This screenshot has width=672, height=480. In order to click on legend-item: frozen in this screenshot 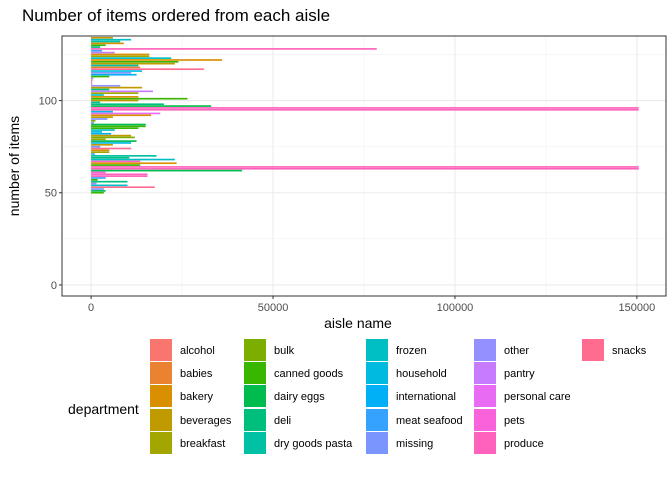, I will do `click(396, 350)`.